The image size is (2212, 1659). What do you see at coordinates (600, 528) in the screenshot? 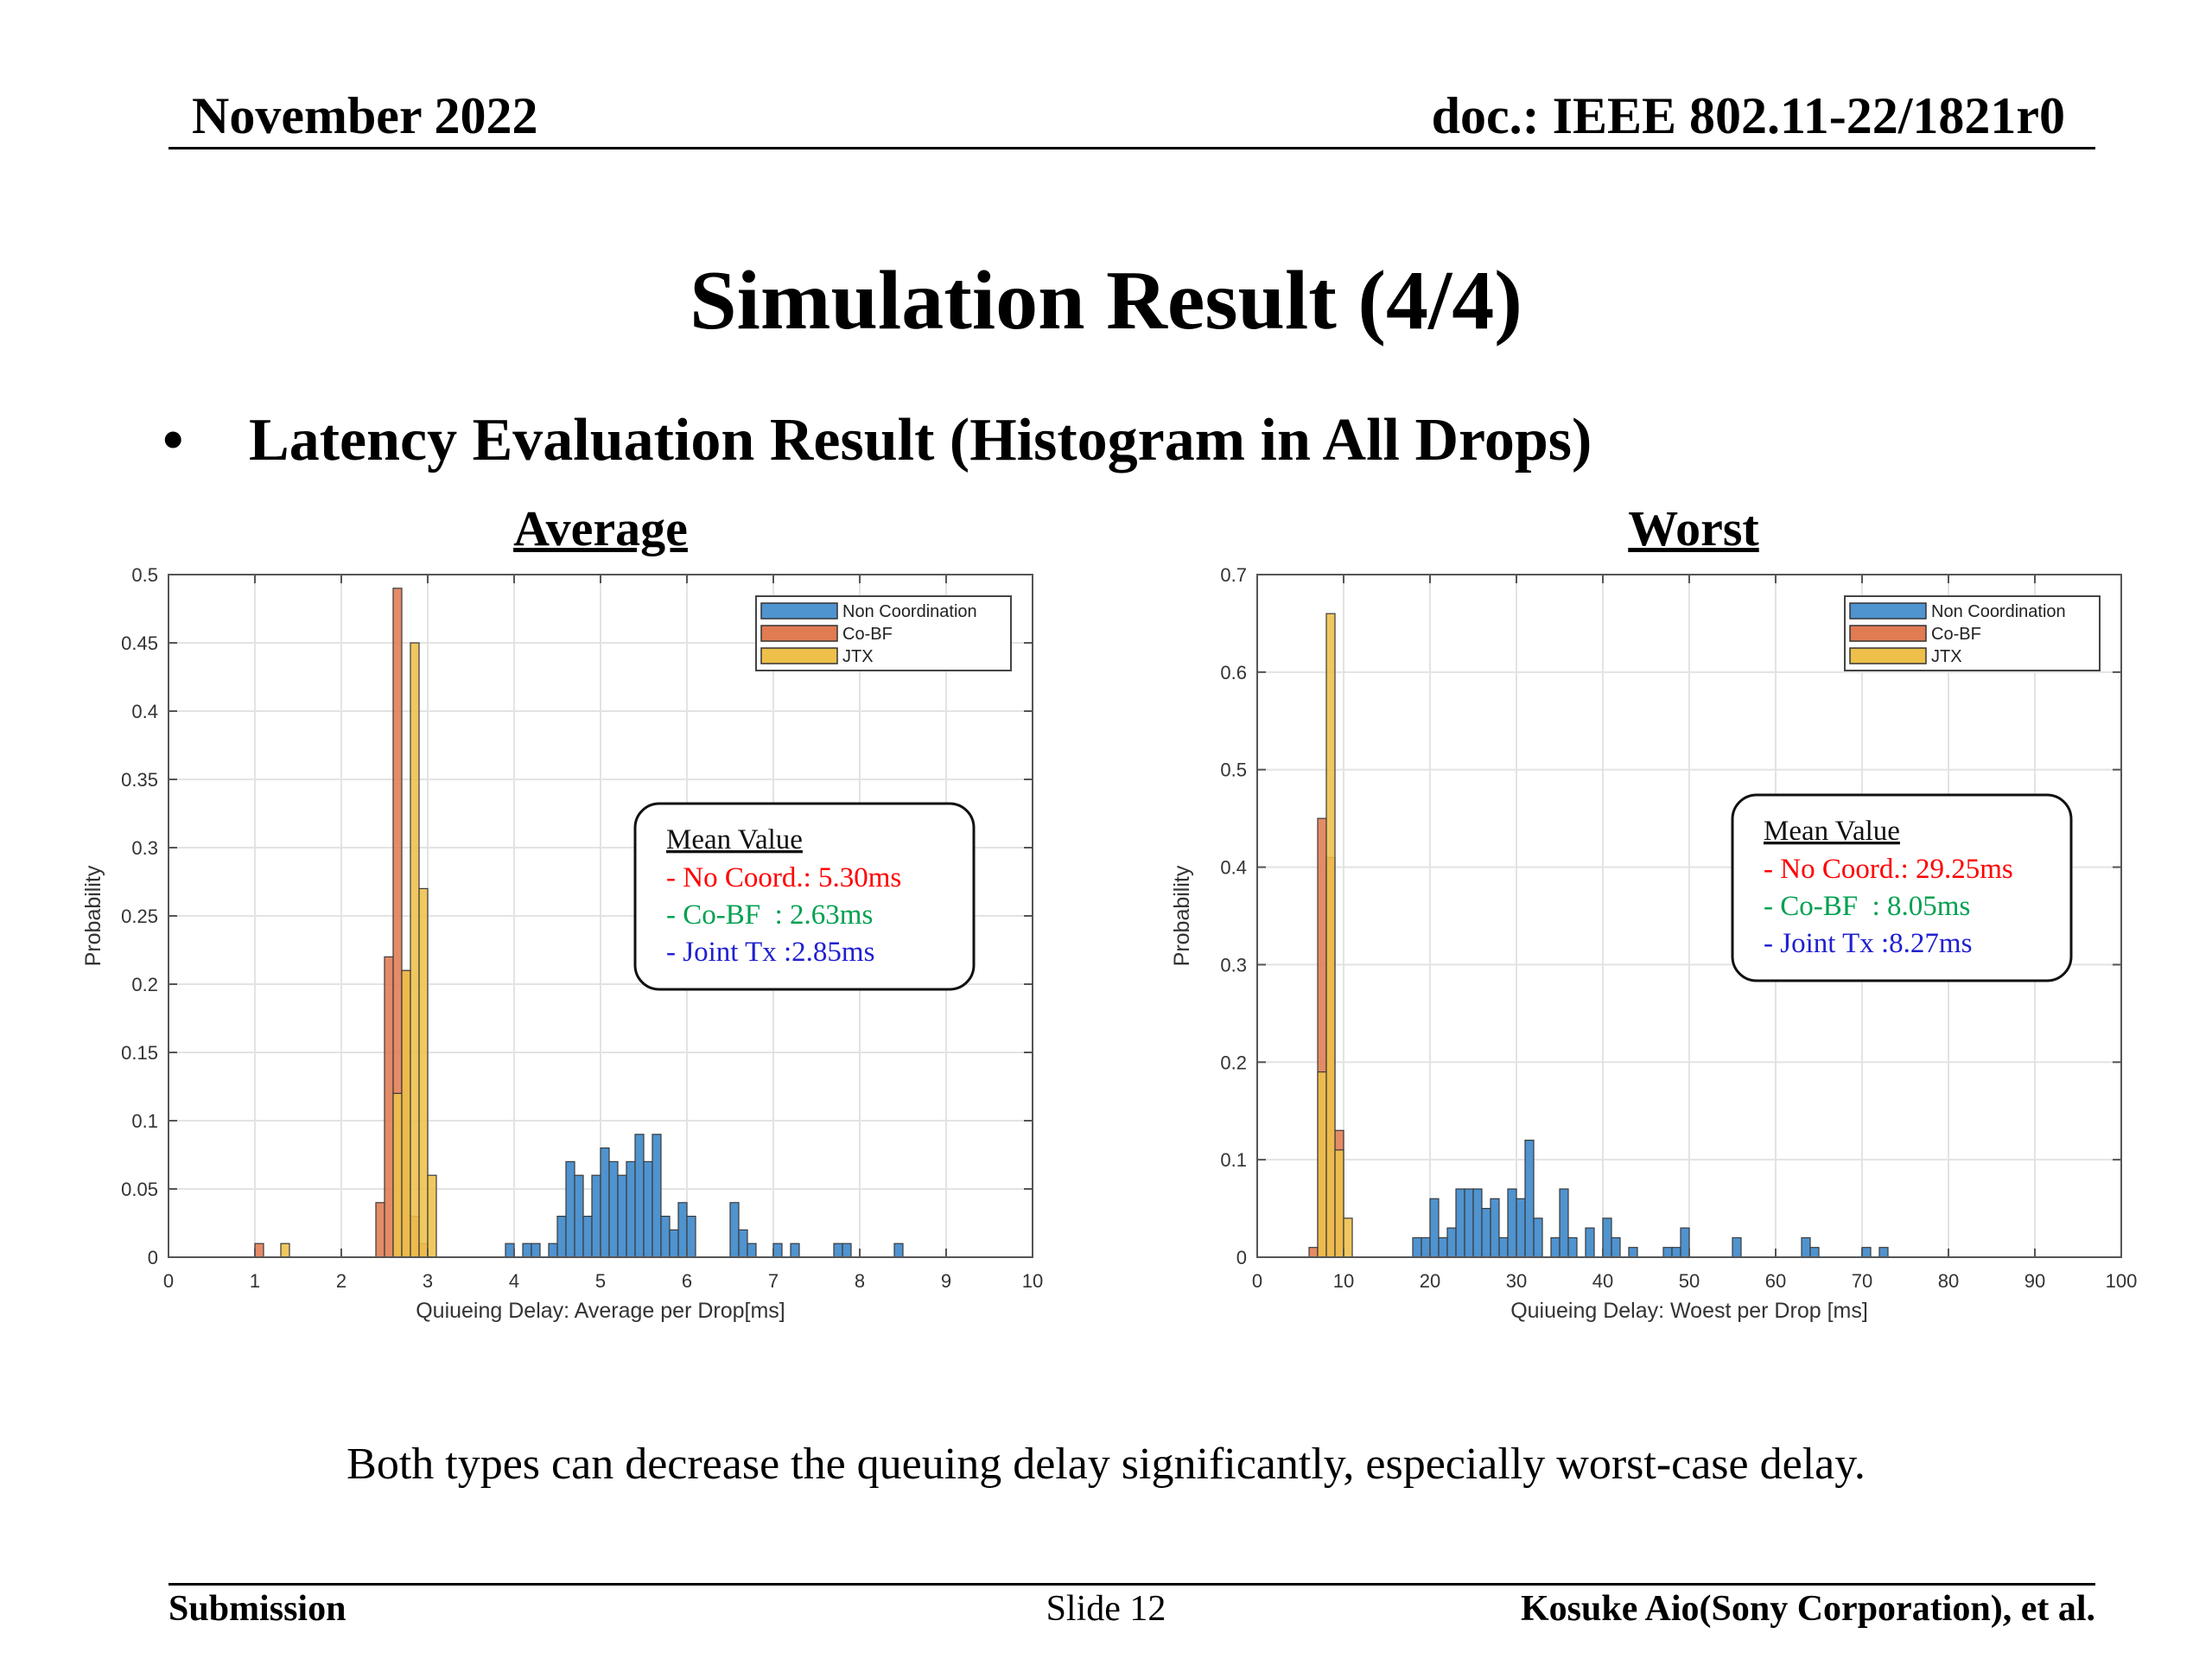
I see `average-chart-title: Average` at bounding box center [600, 528].